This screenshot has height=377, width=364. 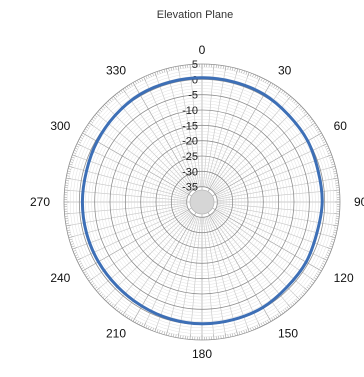 I want to click on radial-tick-label: -25, so click(x=190, y=157).